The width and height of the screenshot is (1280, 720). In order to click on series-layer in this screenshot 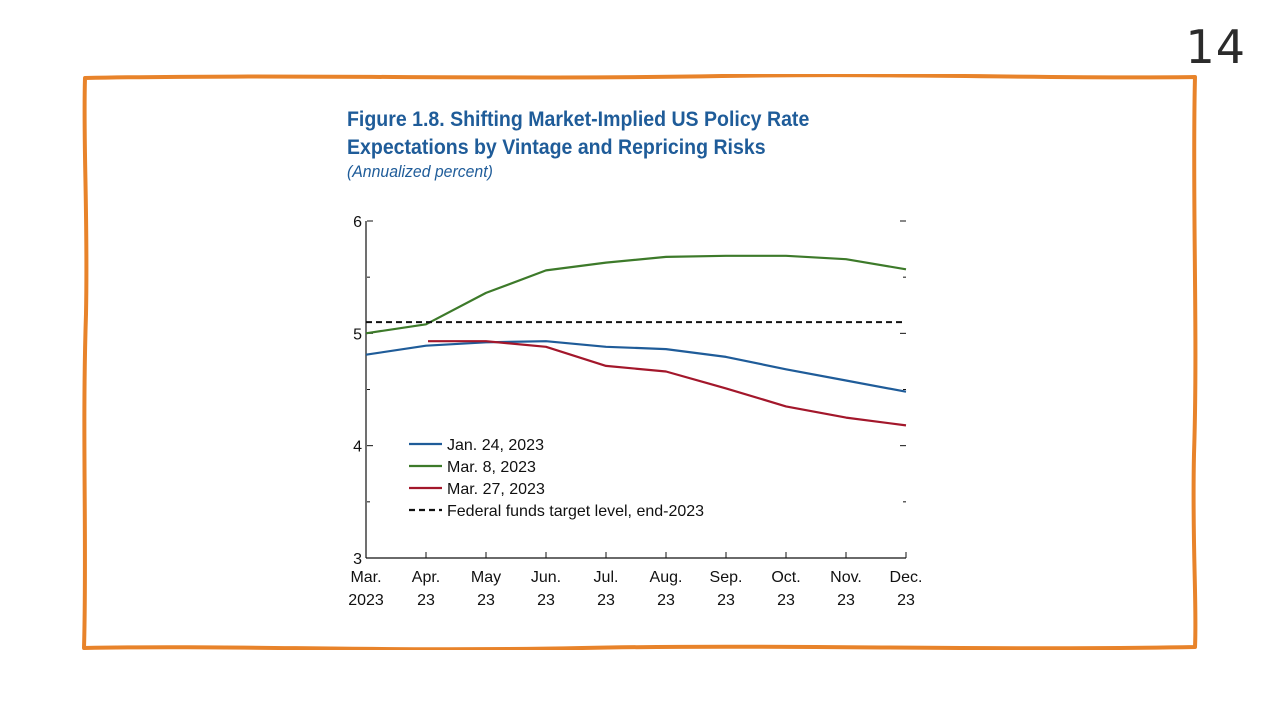, I will do `click(636, 340)`.